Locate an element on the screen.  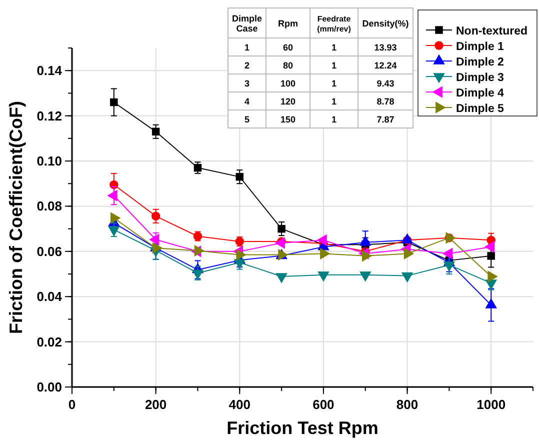
annotation: 60 is located at coordinates (288, 47).